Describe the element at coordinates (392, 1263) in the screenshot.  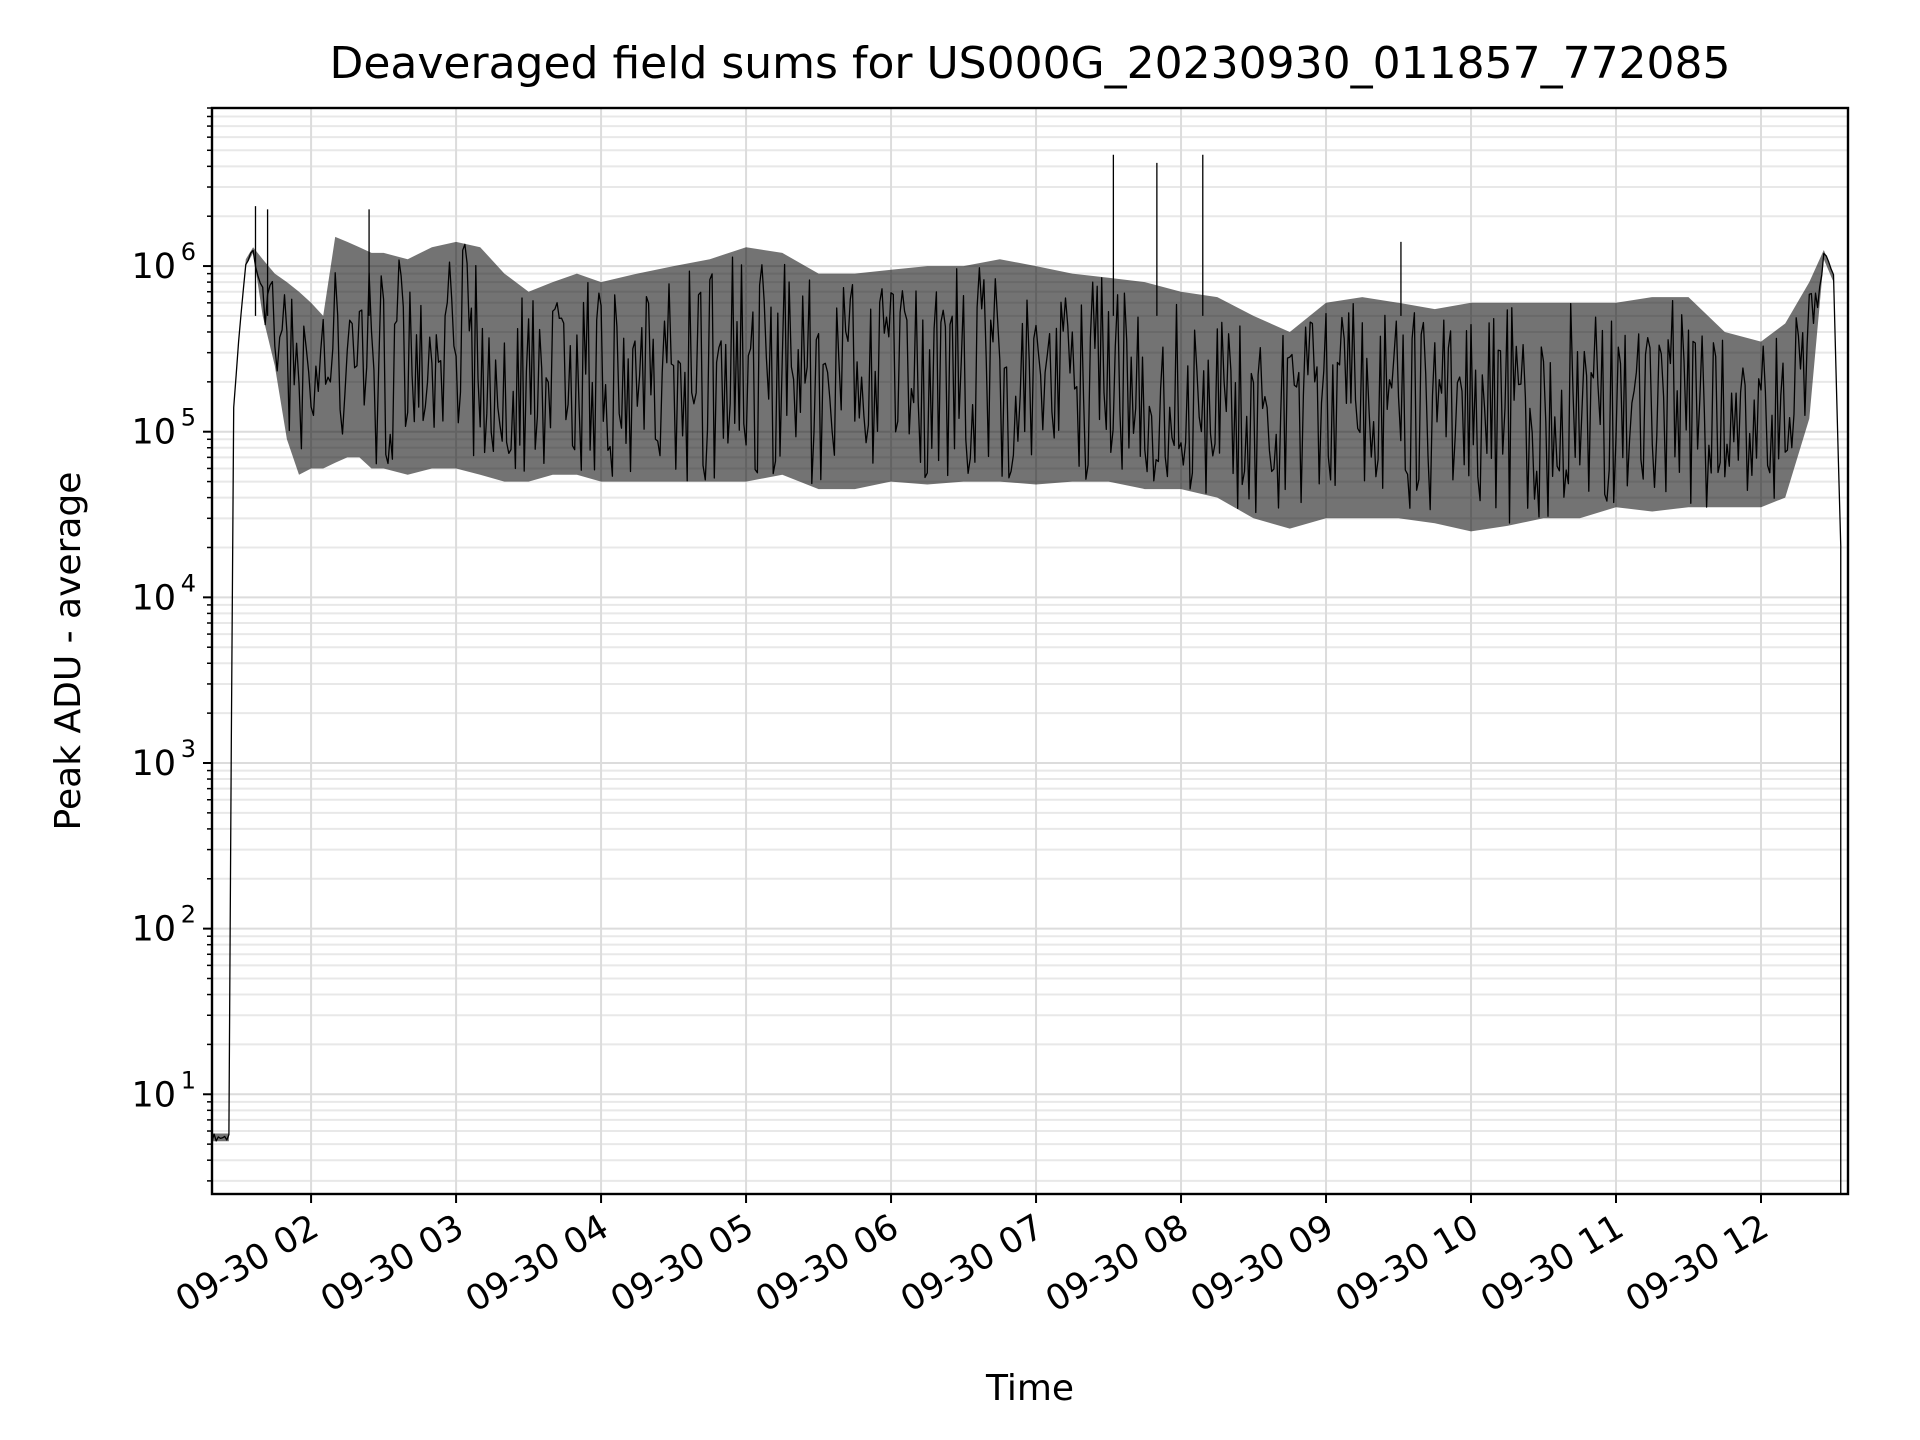
I see `x-tick-label: 09-30 03` at that location.